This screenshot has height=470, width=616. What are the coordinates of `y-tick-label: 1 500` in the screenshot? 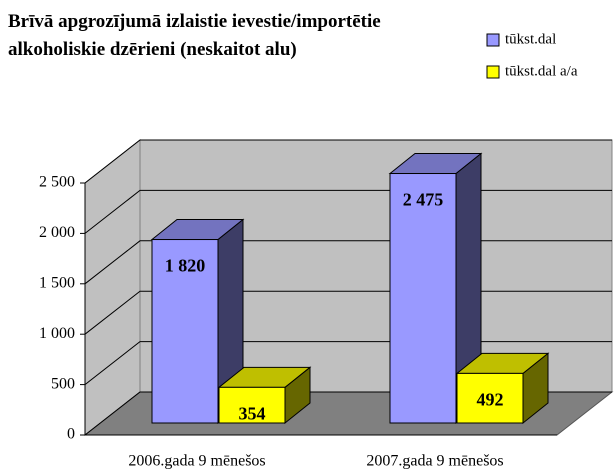 It's located at (57, 282).